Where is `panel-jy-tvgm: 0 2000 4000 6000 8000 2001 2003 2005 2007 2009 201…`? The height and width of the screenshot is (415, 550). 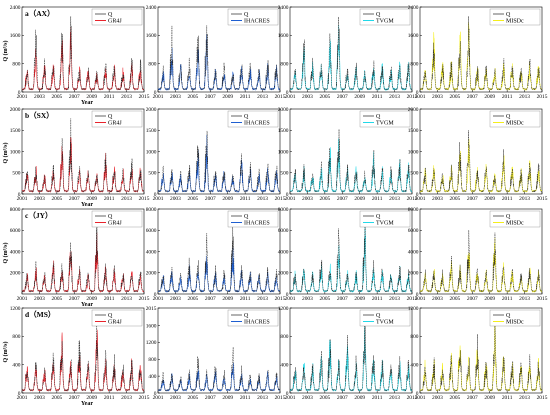 panel-jy-tvgm: 0 2000 4000 6000 8000 2001 2003 2005 2007 2009 201… is located at coordinates (348, 254).